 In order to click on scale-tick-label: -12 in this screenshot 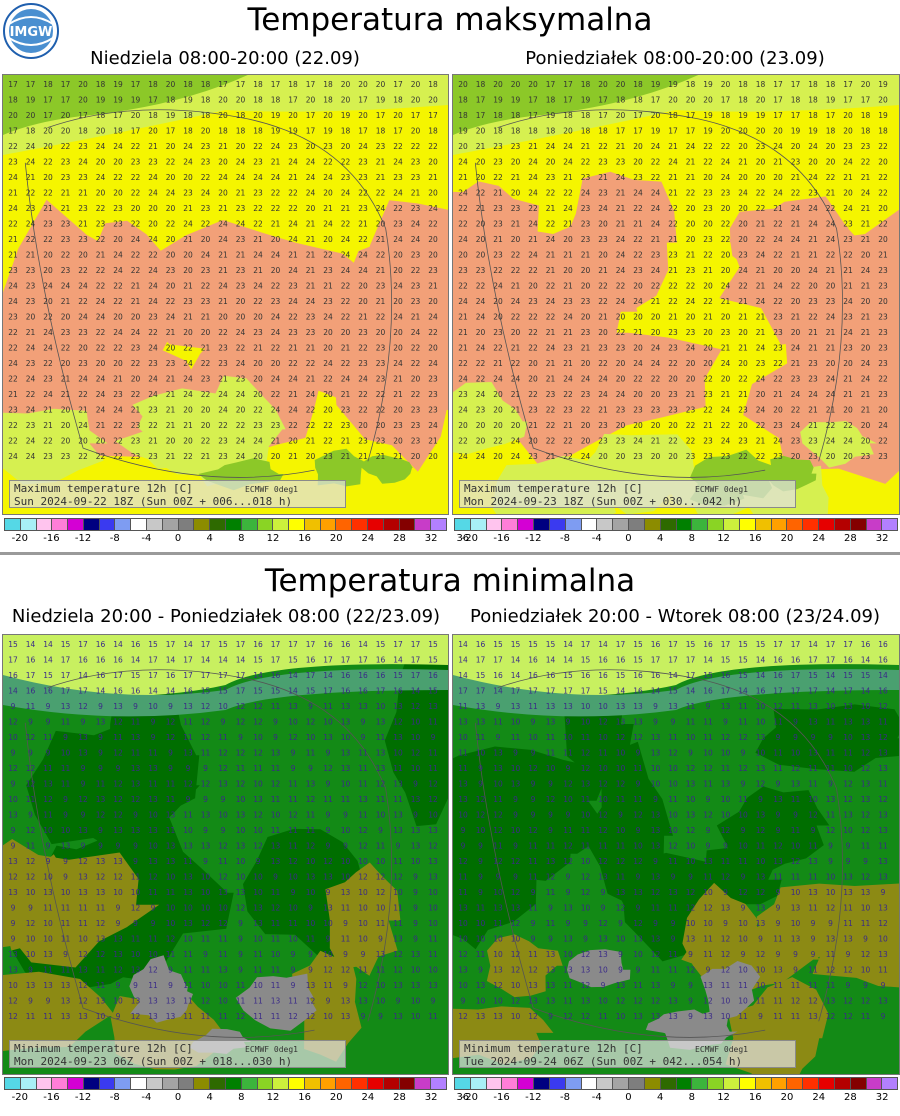, I will do `click(83, 538)`.